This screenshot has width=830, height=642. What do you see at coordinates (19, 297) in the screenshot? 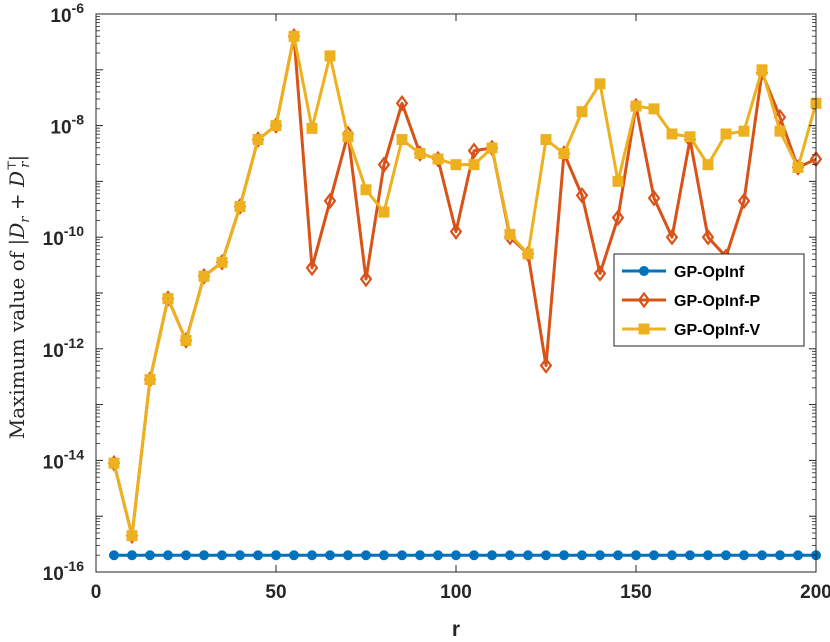
I see `y-axis-title: Maximum value of |Dr + D⊤r|` at bounding box center [19, 297].